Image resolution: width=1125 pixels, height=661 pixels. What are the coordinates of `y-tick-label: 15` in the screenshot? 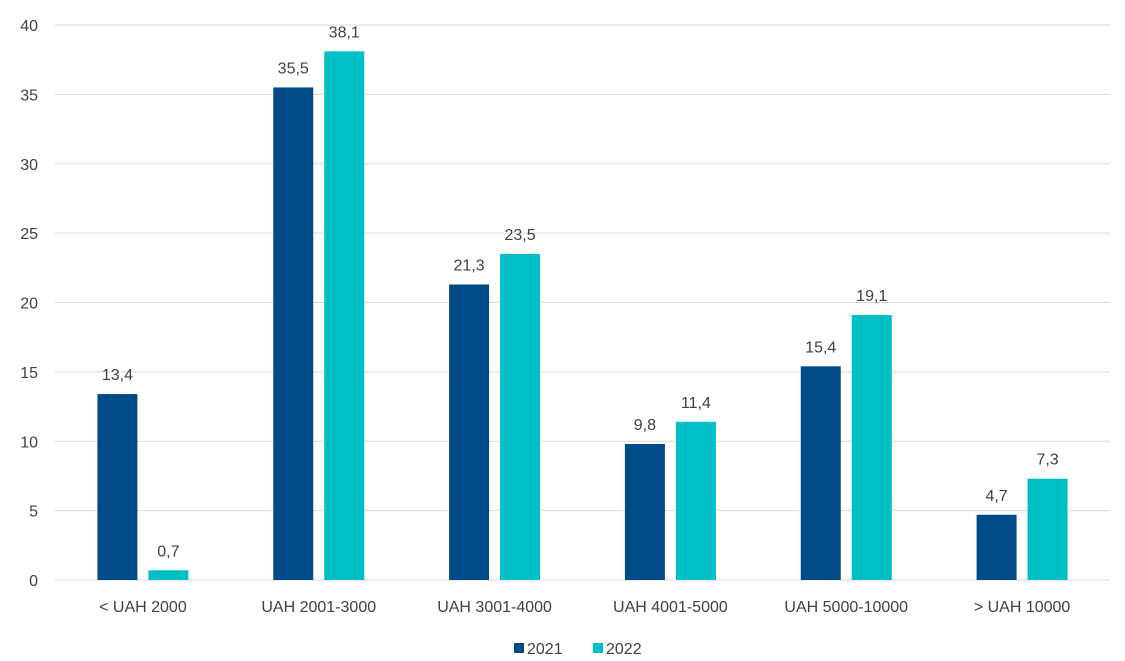 It's located at (29, 373).